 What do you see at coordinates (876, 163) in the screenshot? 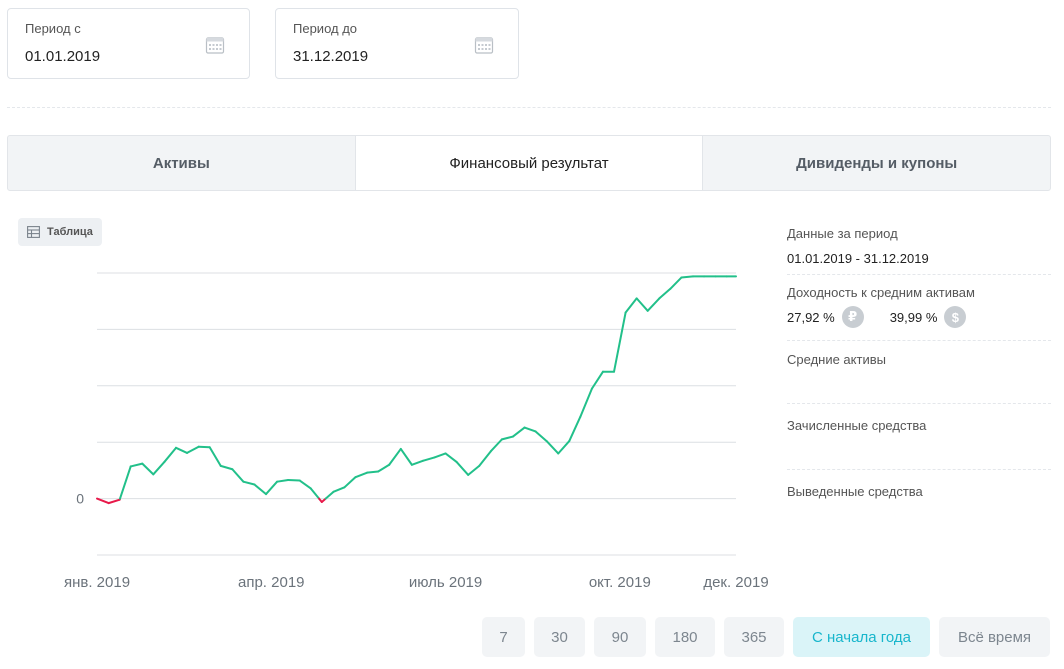
I see `tab-dividends: Дивиденды и купоны` at bounding box center [876, 163].